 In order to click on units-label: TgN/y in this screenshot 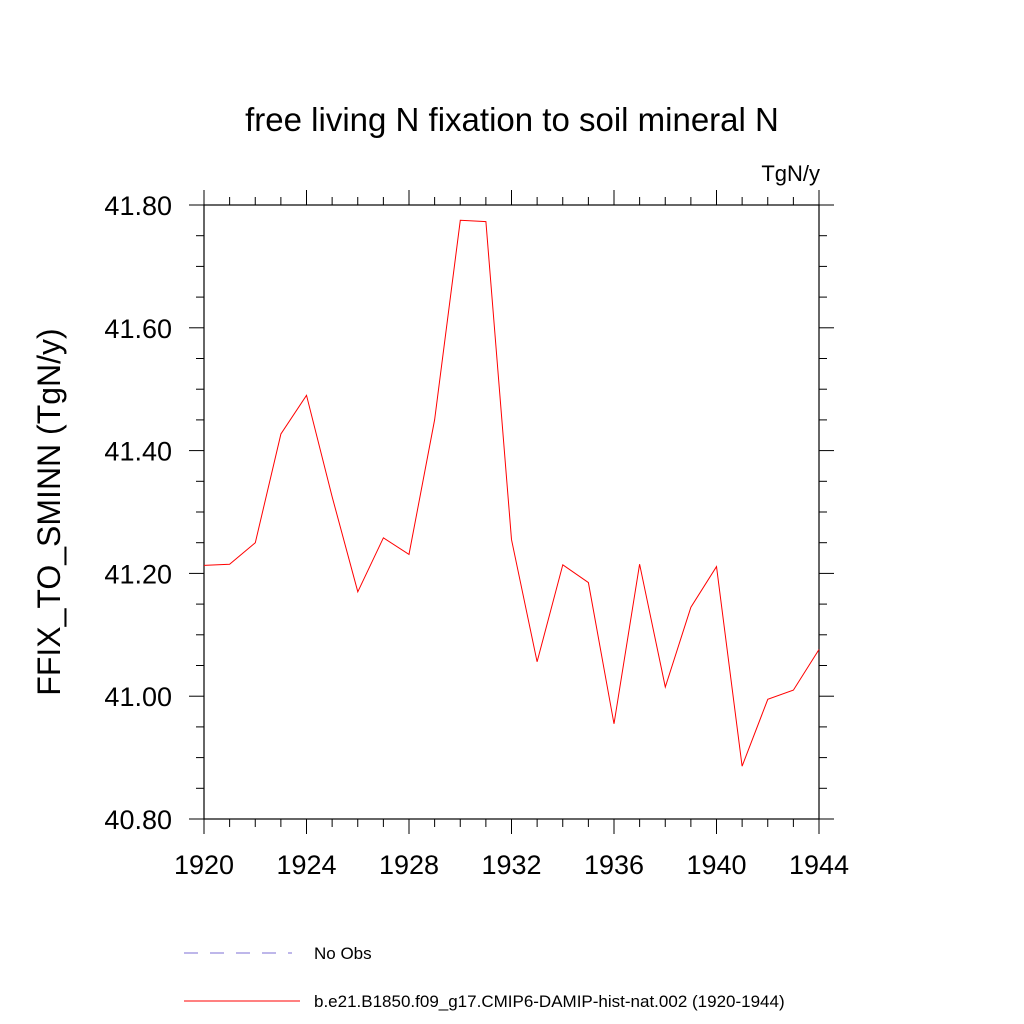, I will do `click(790, 173)`.